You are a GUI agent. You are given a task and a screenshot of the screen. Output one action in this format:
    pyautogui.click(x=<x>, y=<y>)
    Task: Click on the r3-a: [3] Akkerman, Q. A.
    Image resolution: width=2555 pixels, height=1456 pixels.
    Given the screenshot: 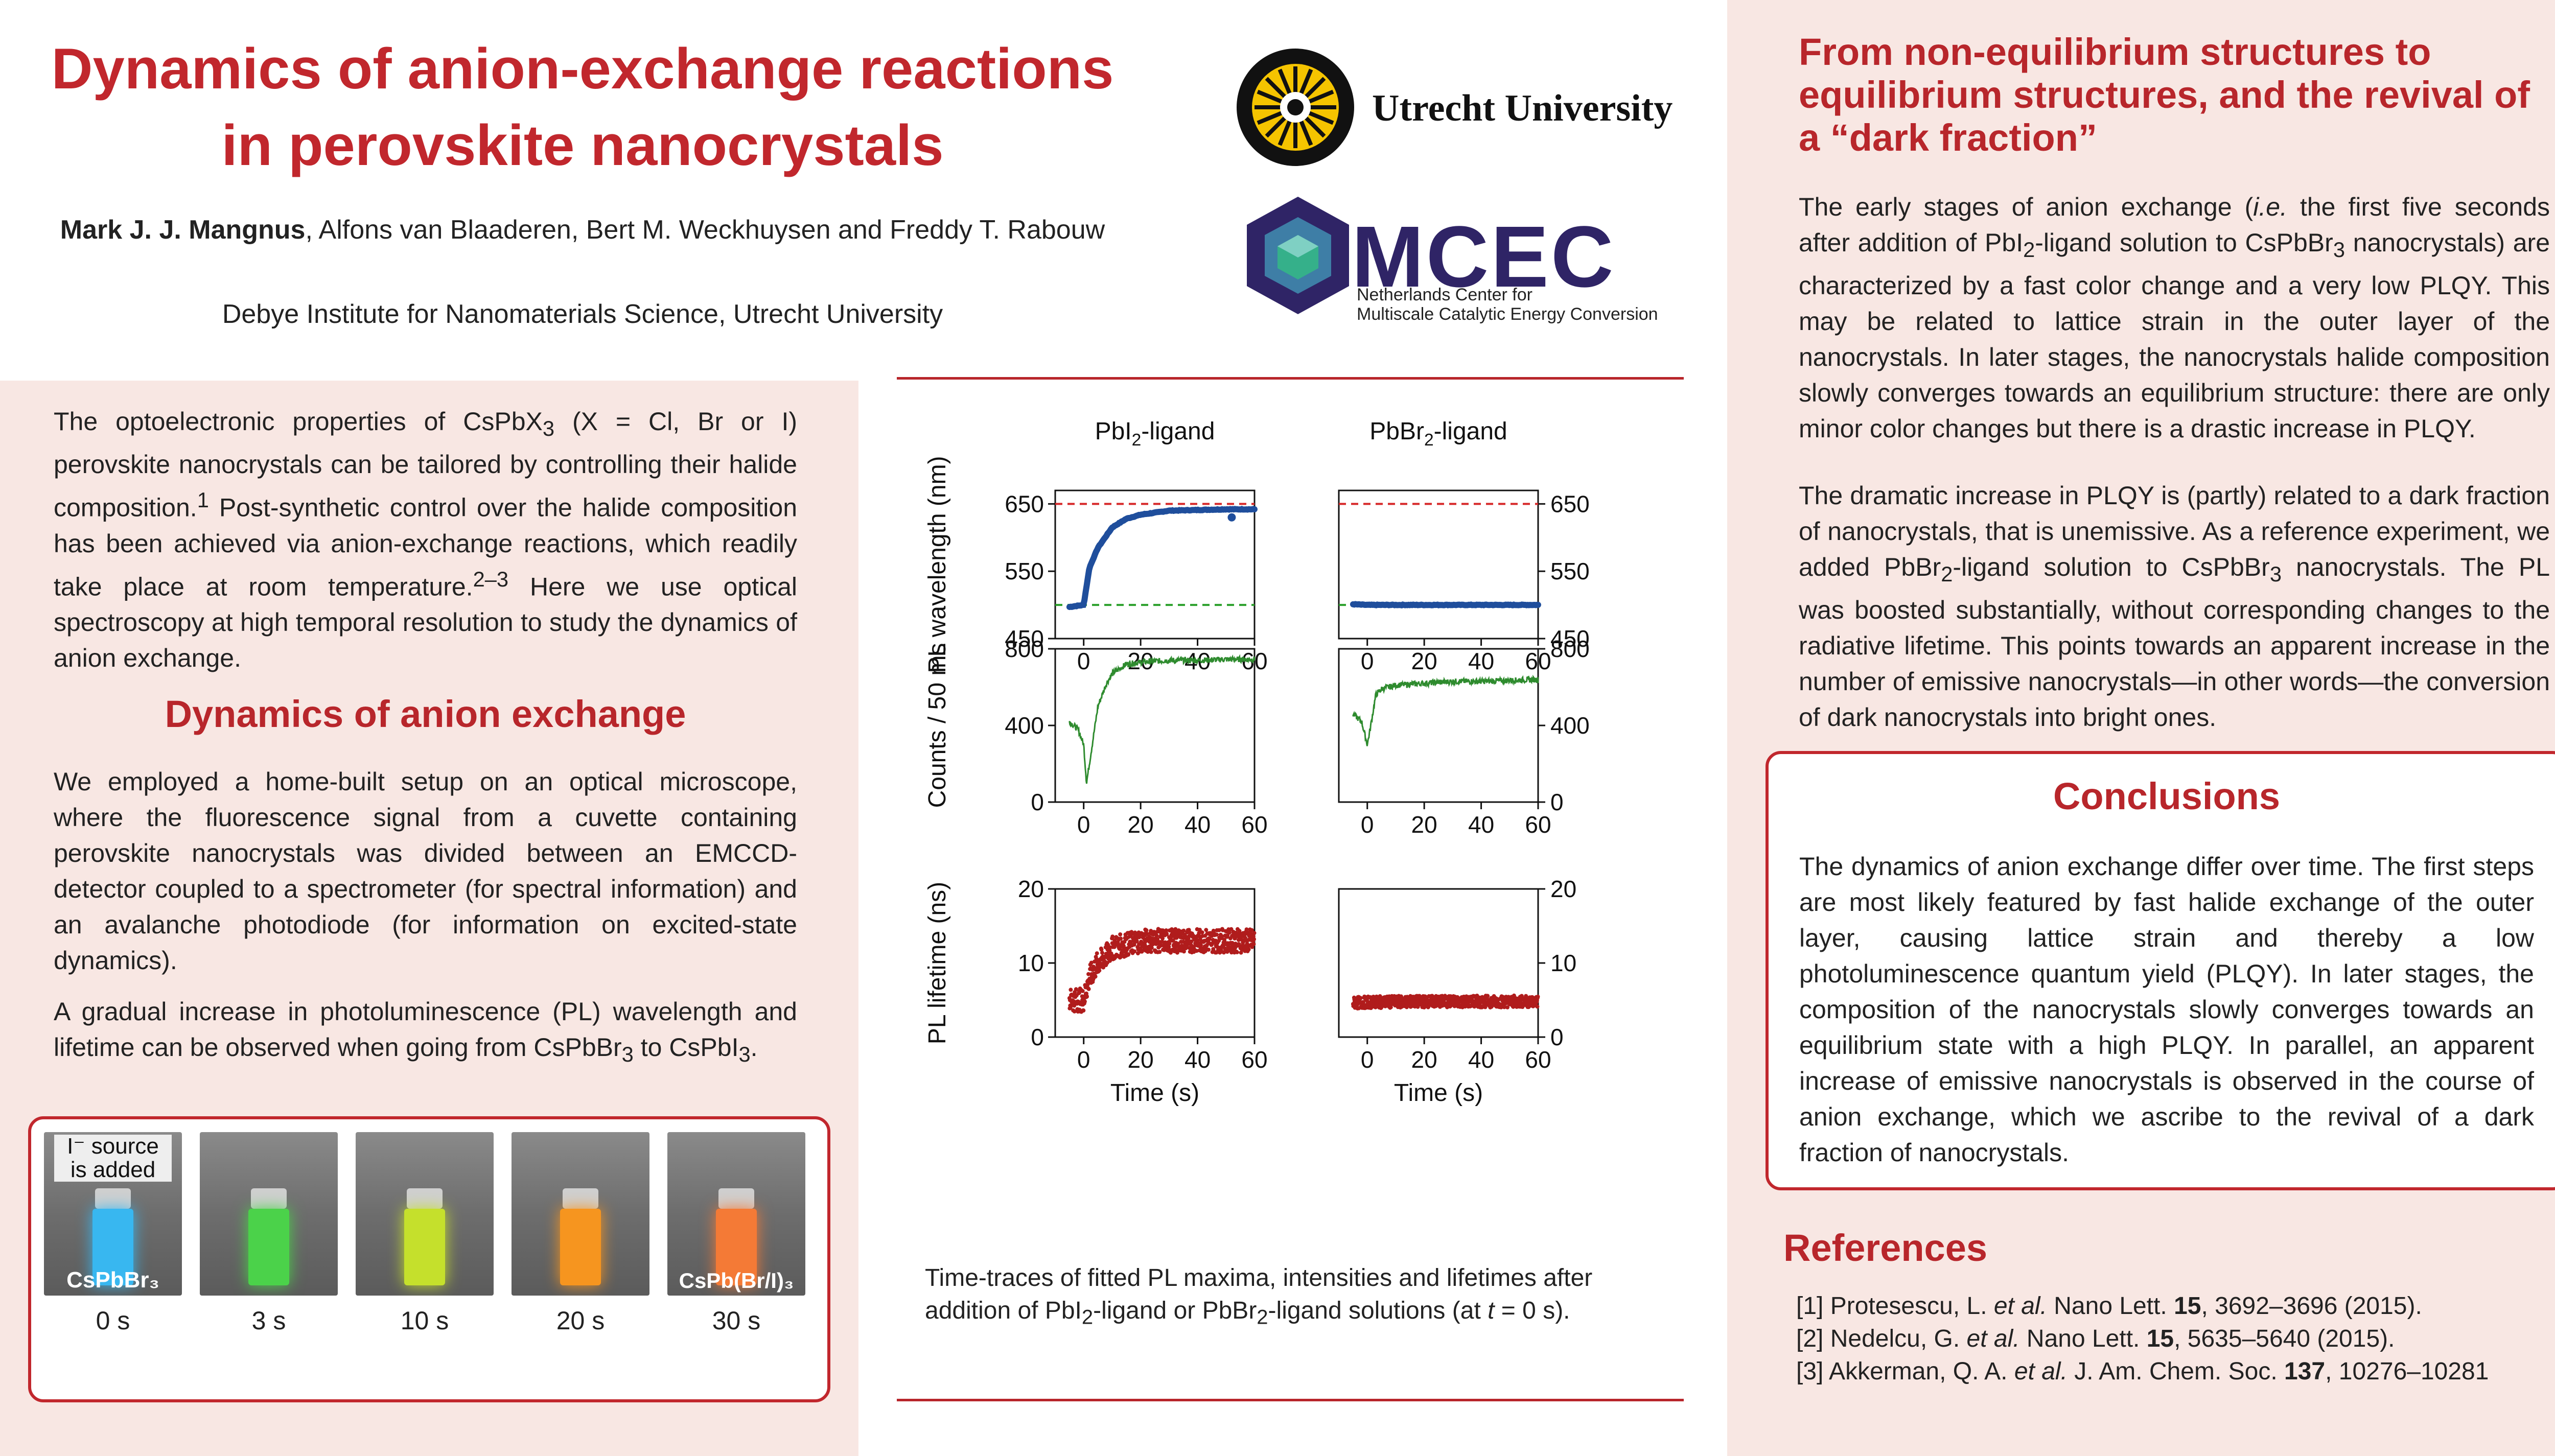 What is the action you would take?
    pyautogui.click(x=1905, y=1371)
    